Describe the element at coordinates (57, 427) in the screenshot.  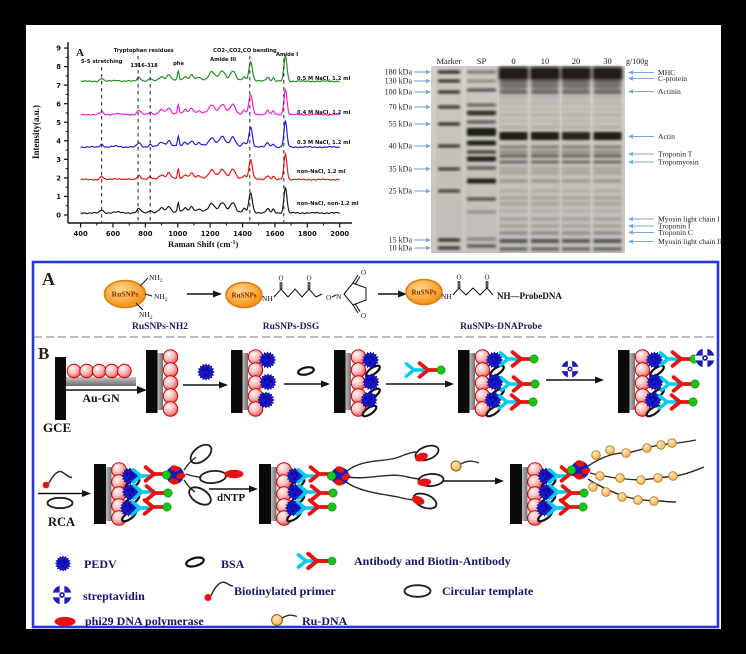
I see `gce-label: GCE` at that location.